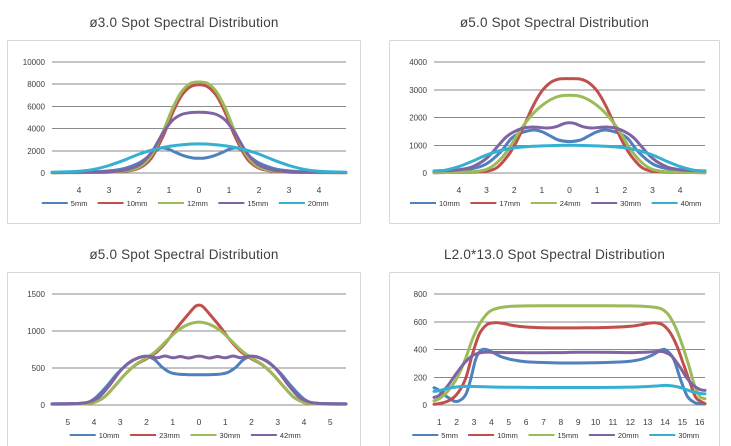  What do you see at coordinates (691, 203) in the screenshot?
I see `legend-label-40mm: 40mm` at bounding box center [691, 203].